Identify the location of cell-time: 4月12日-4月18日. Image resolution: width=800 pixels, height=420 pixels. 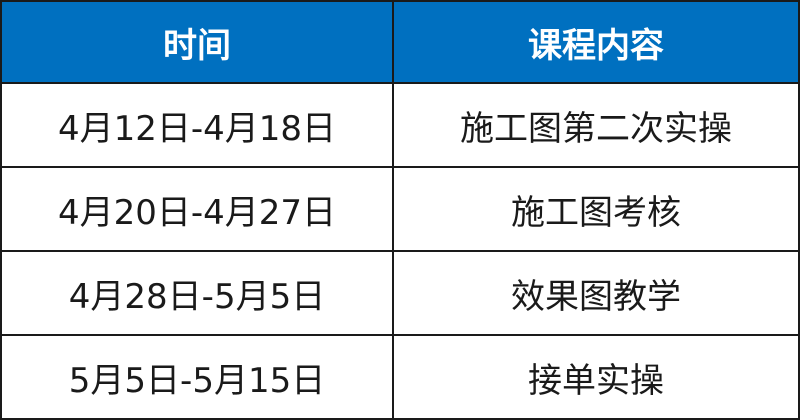
(197, 125).